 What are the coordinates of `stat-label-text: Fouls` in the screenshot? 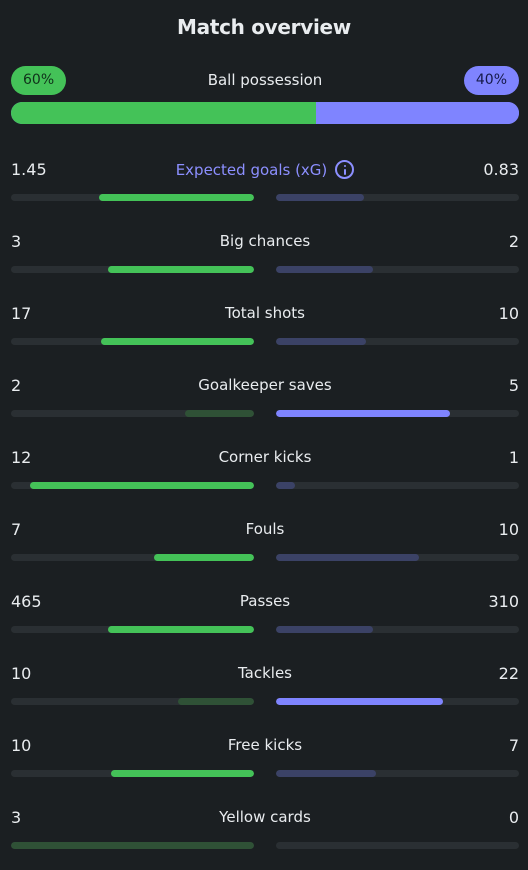 It's located at (265, 529).